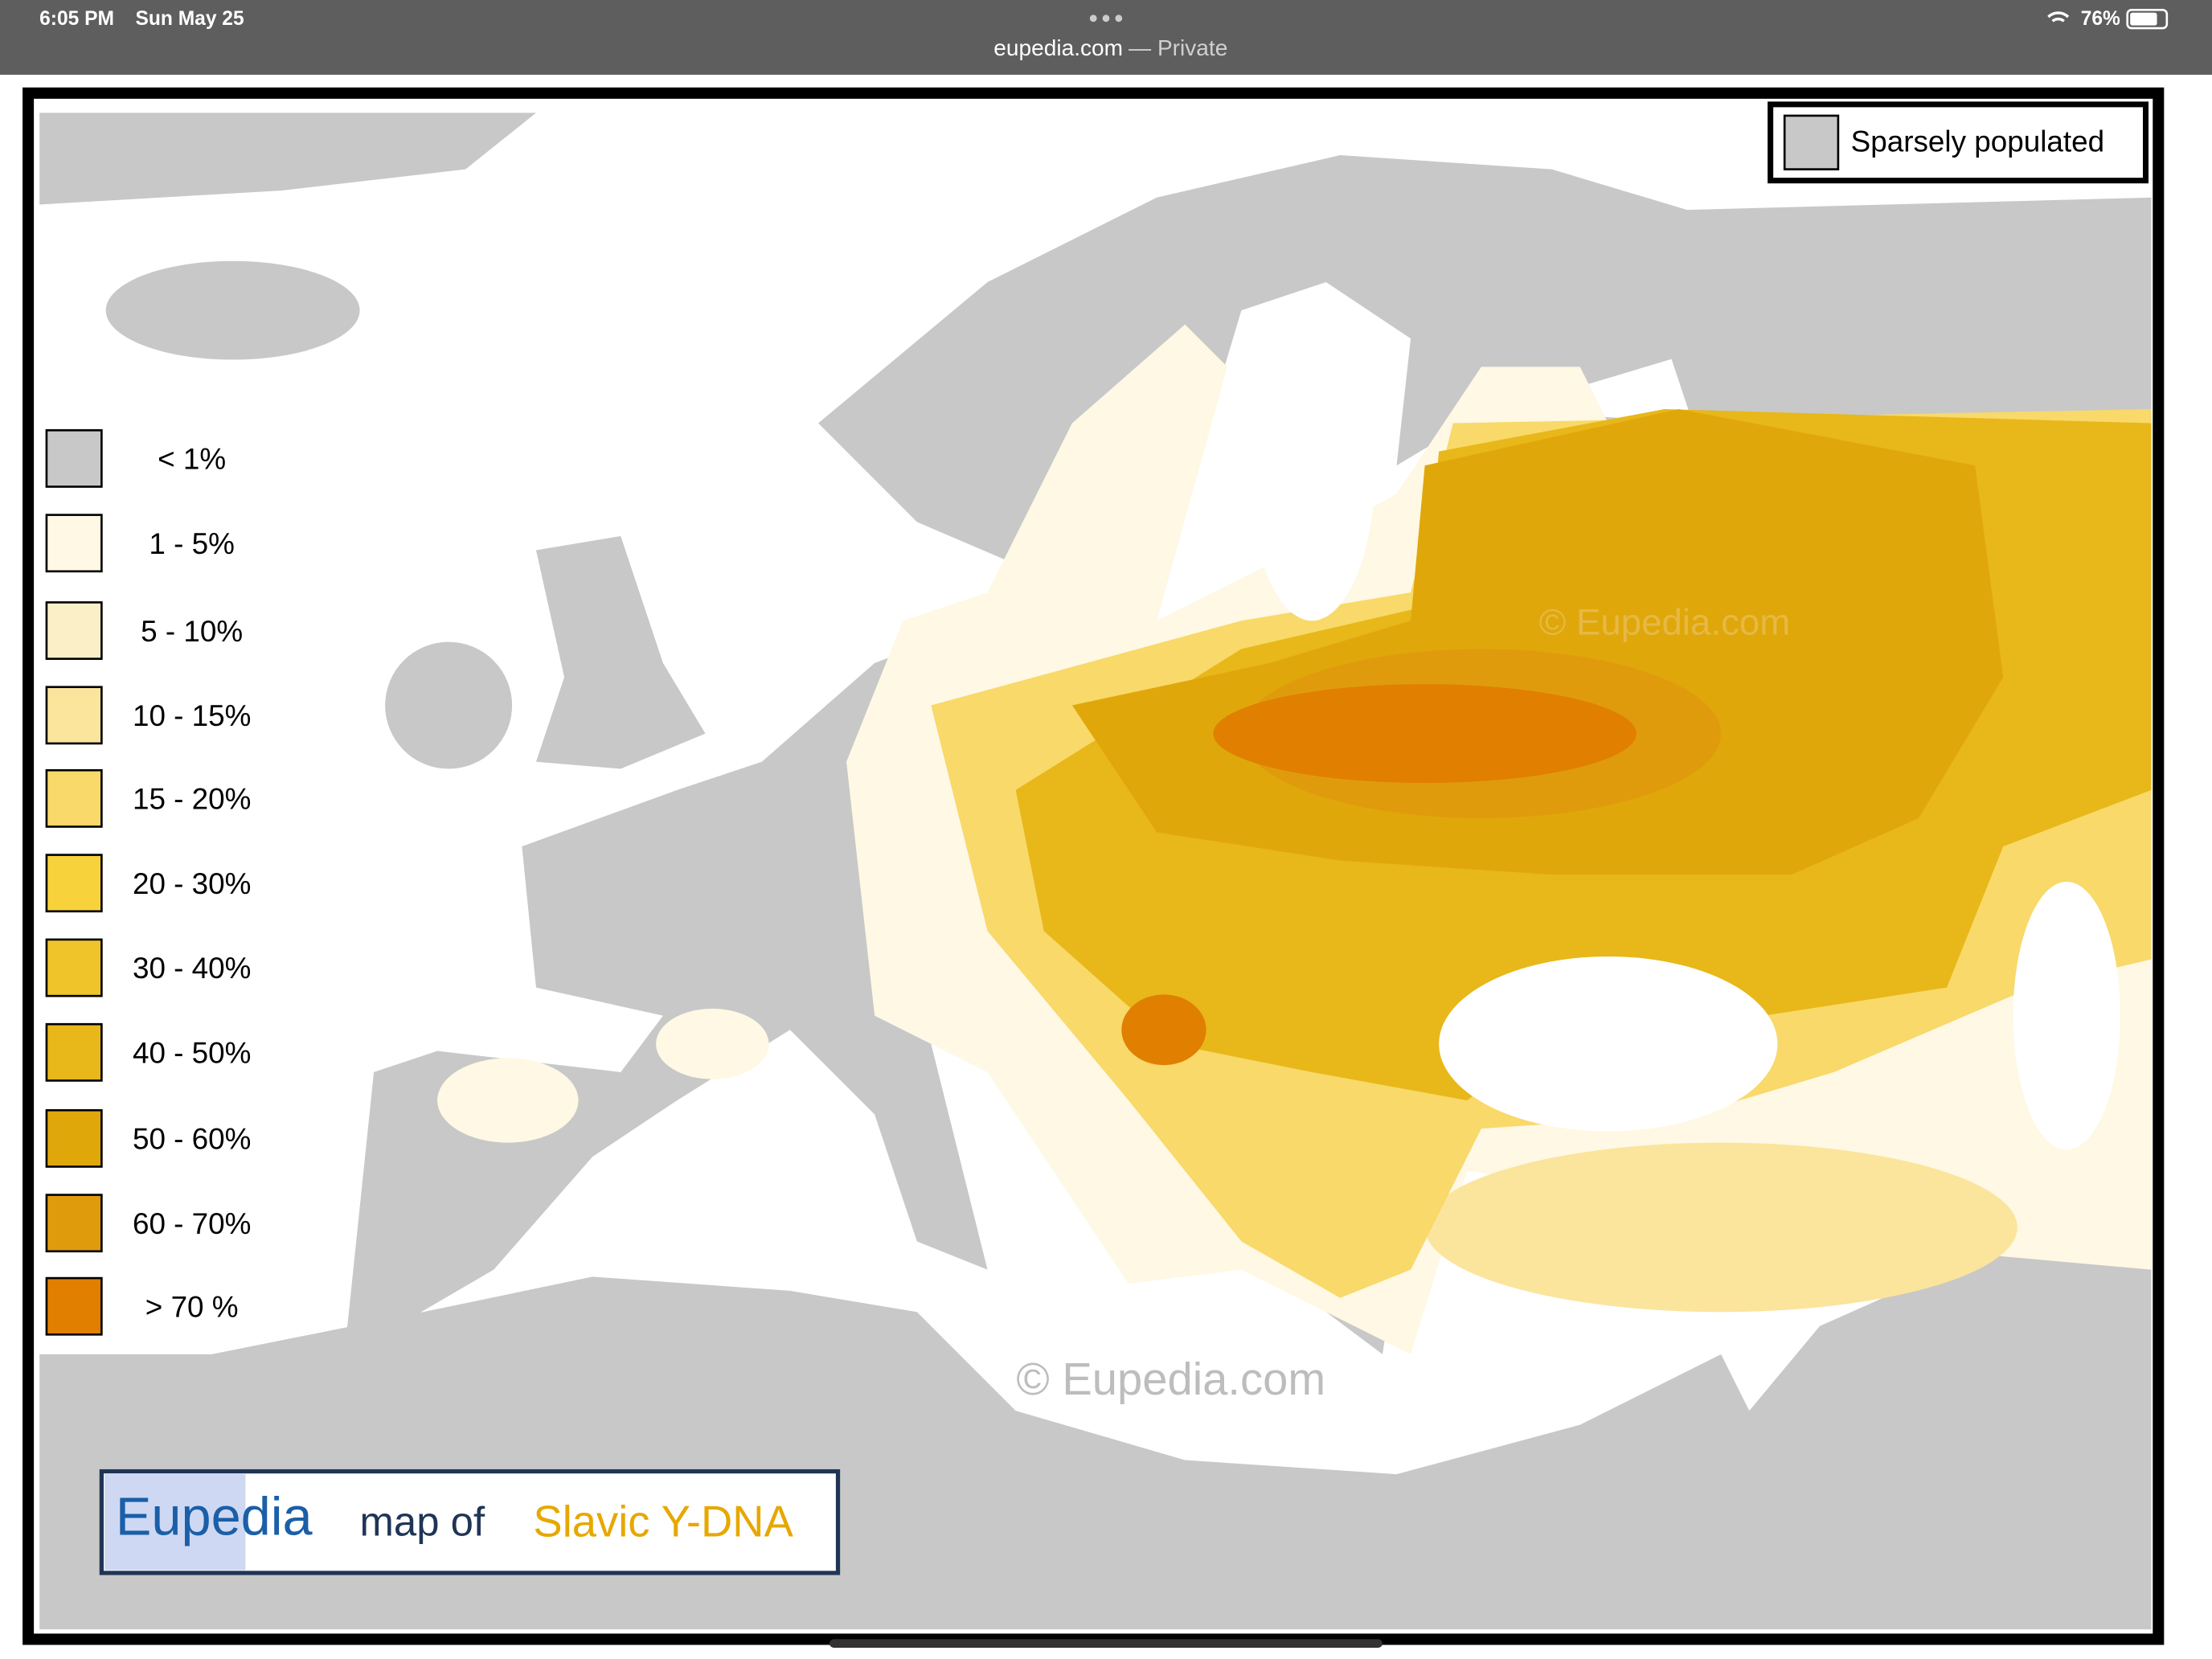 This screenshot has height=1659, width=2212. I want to click on legend-label: 15 - 20%, so click(192, 799).